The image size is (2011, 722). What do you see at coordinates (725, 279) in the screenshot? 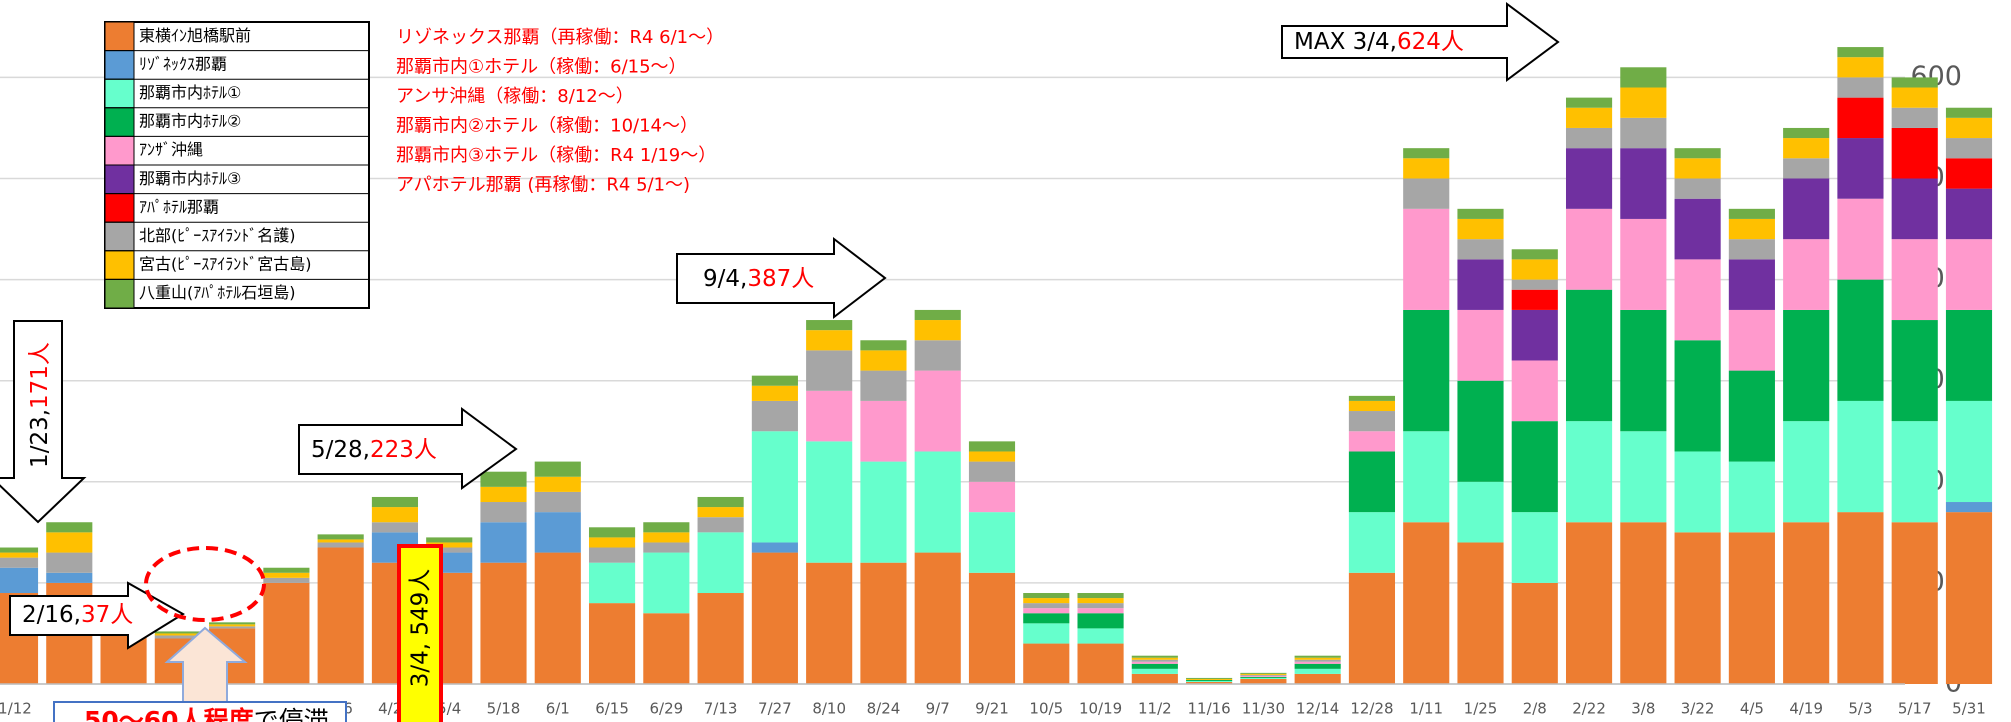
I see `callout-date: 9/4,` at bounding box center [725, 279].